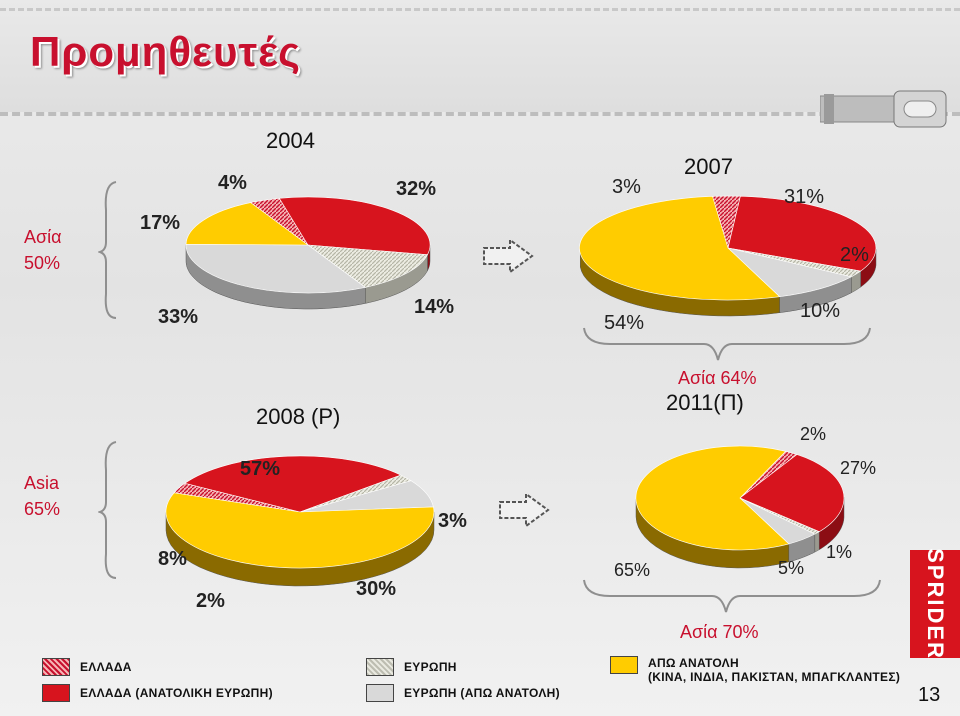 The image size is (960, 716). I want to click on asia-note-2011: Ασία 64%, so click(717, 378).